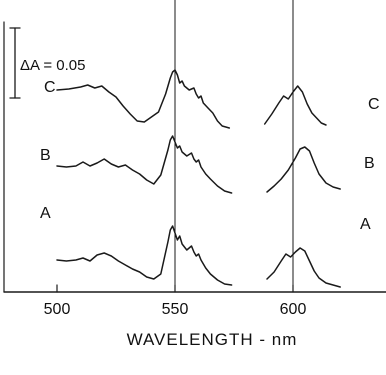 The height and width of the screenshot is (375, 386). I want to click on x-tick-label-550: 550, so click(175, 309).